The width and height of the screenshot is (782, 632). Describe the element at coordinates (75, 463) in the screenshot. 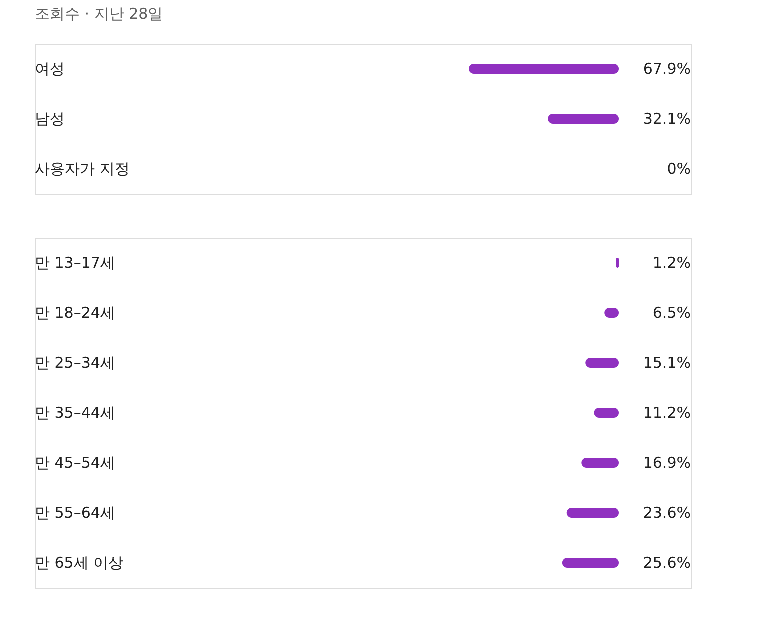

I see `y-tick-label: 만 45–54세` at that location.